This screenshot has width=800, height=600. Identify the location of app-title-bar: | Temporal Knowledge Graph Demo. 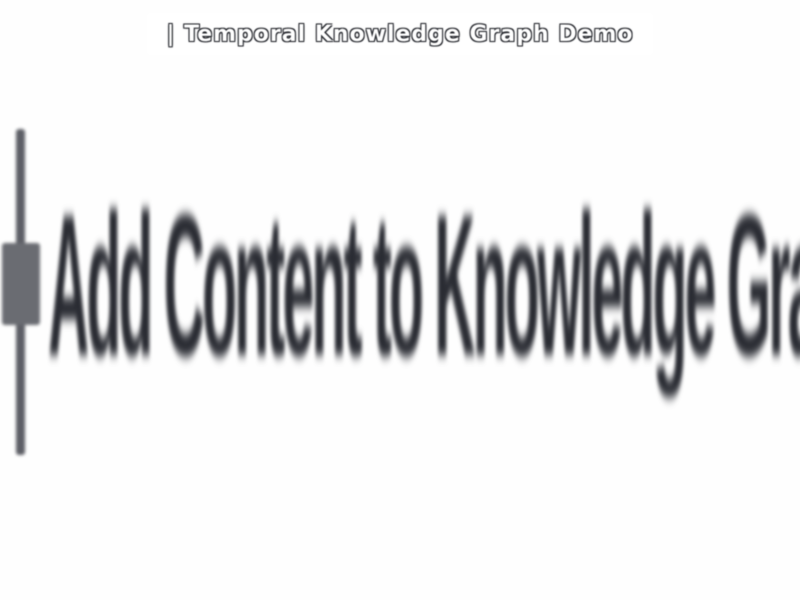
(400, 34).